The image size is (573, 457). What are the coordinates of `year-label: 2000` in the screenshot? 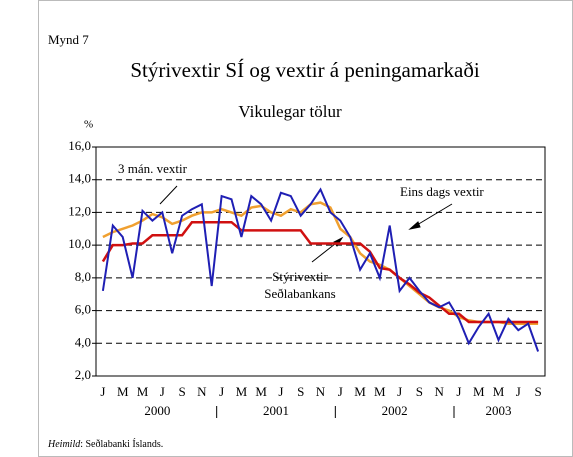 It's located at (157, 410).